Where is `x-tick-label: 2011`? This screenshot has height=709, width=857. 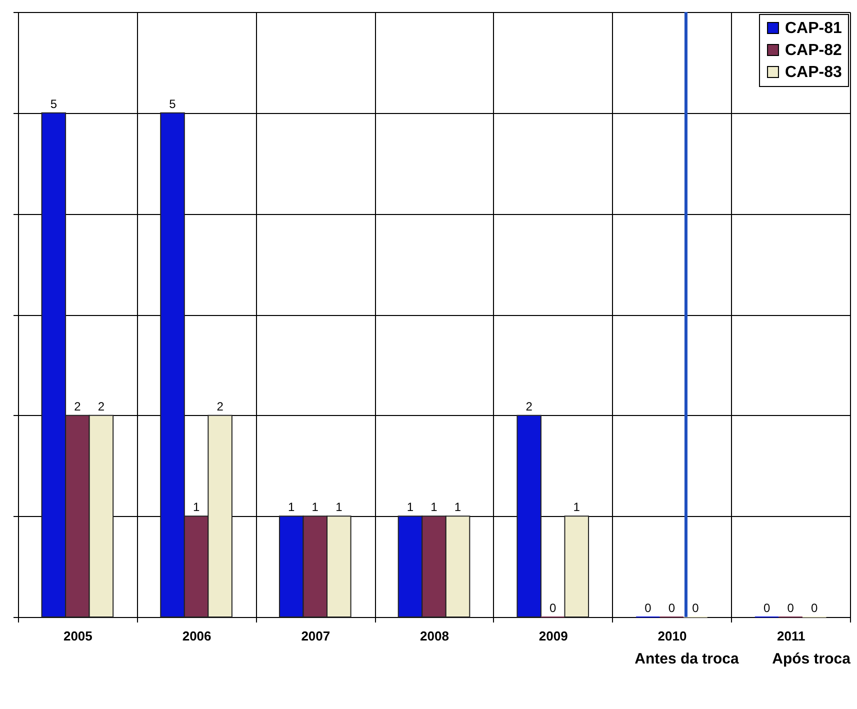
x-tick-label: 2011 is located at coordinates (791, 636).